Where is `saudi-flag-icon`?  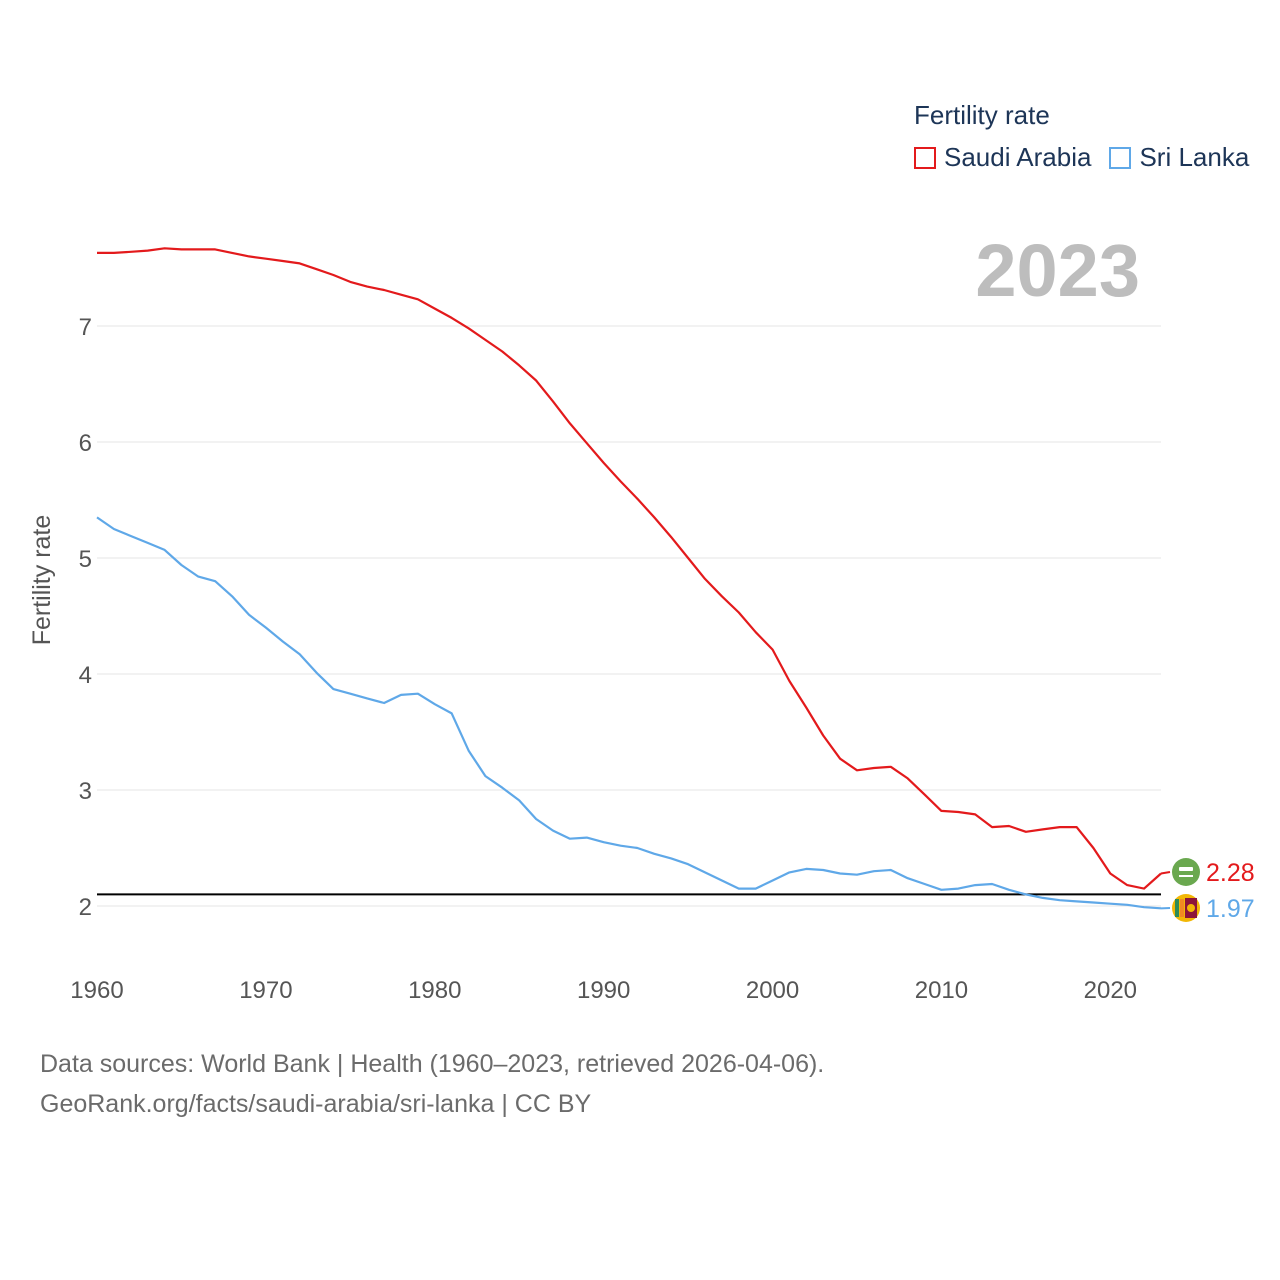
saudi-flag-icon is located at coordinates (1186, 872).